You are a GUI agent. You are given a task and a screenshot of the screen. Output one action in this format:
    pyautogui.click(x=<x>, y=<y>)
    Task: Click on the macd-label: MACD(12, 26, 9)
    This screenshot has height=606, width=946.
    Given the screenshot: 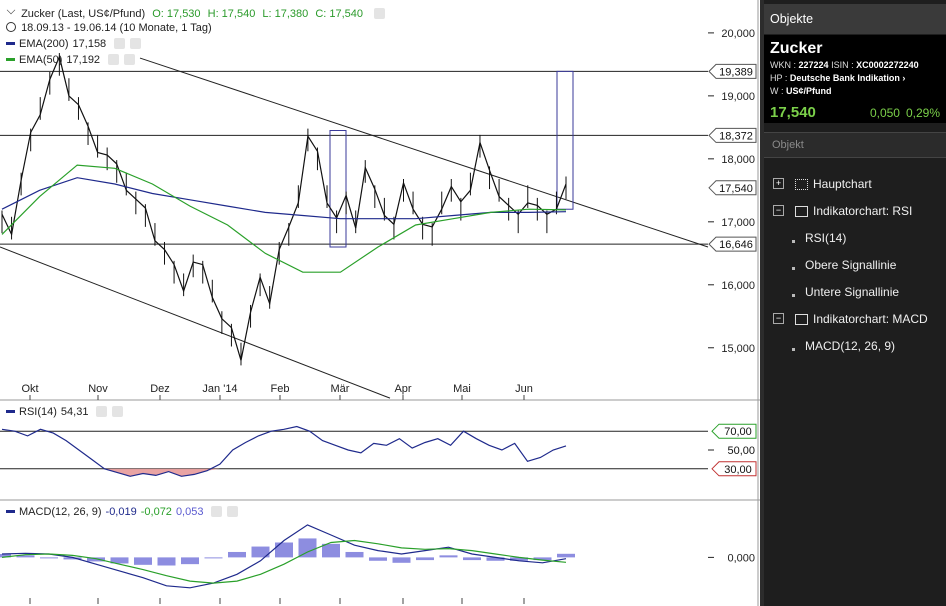 What is the action you would take?
    pyautogui.click(x=60, y=512)
    